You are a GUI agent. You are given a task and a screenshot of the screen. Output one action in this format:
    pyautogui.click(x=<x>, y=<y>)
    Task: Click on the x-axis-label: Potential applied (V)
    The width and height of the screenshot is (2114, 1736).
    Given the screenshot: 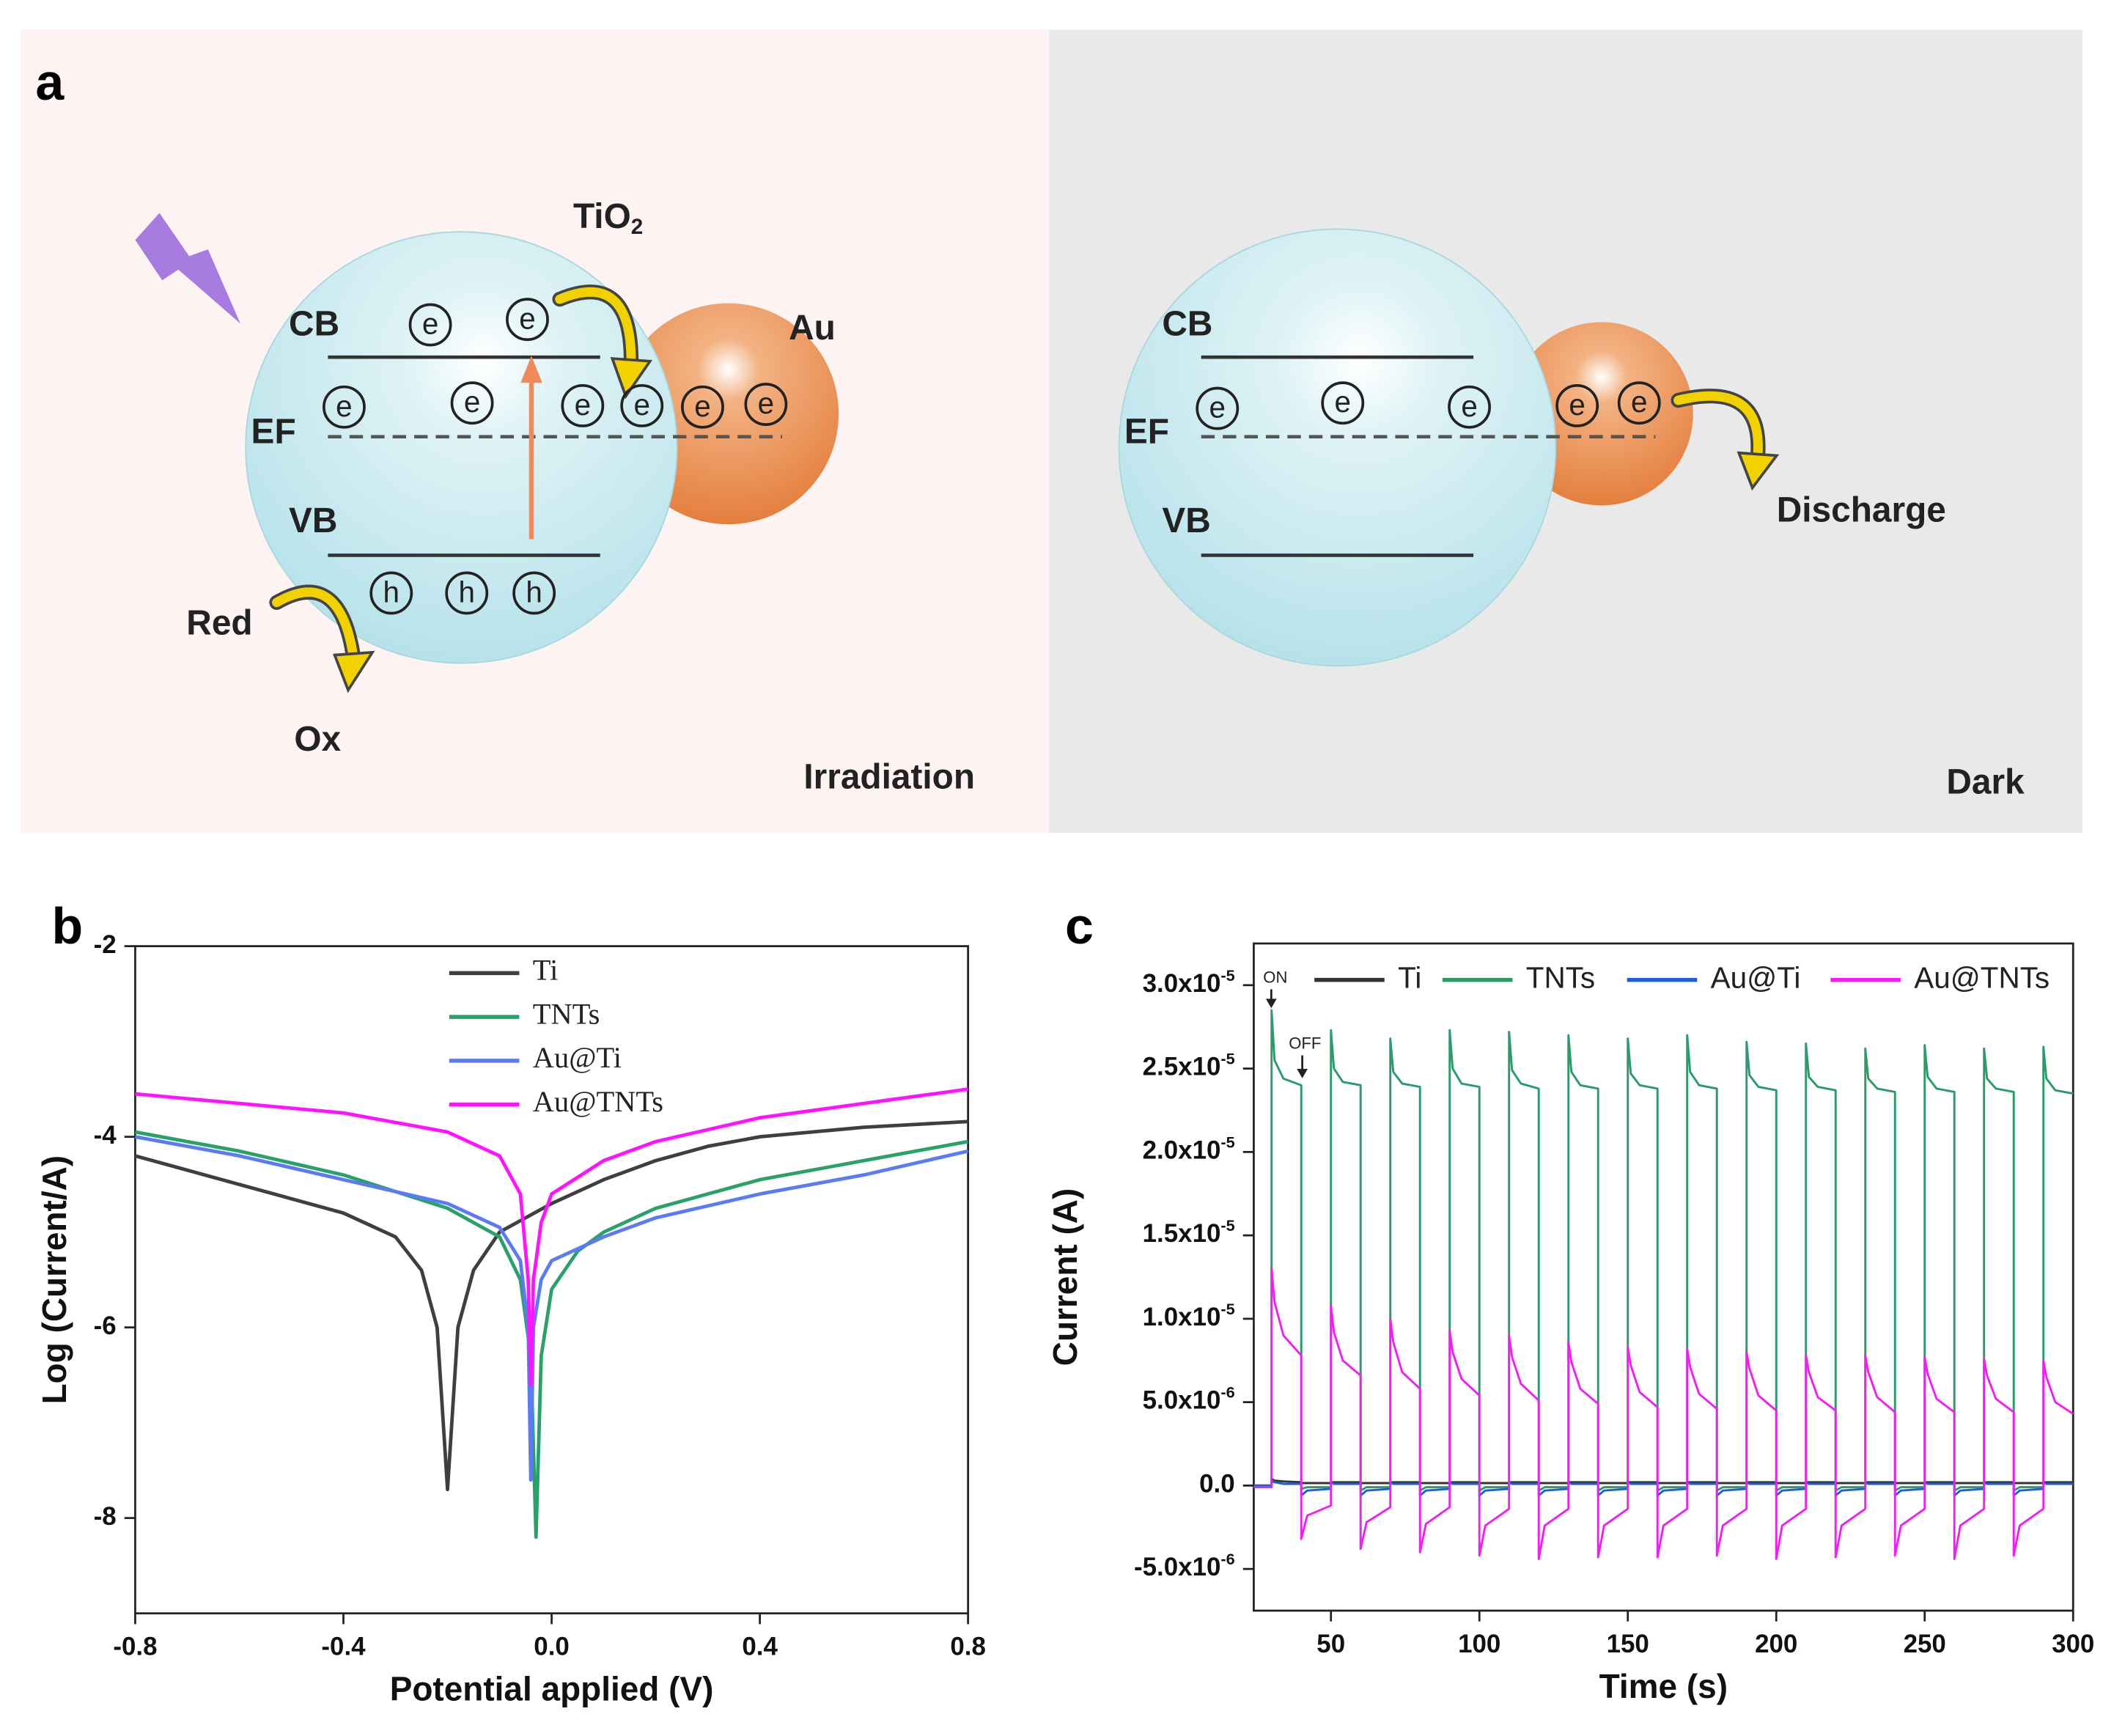 What is the action you would take?
    pyautogui.click(x=552, y=1688)
    